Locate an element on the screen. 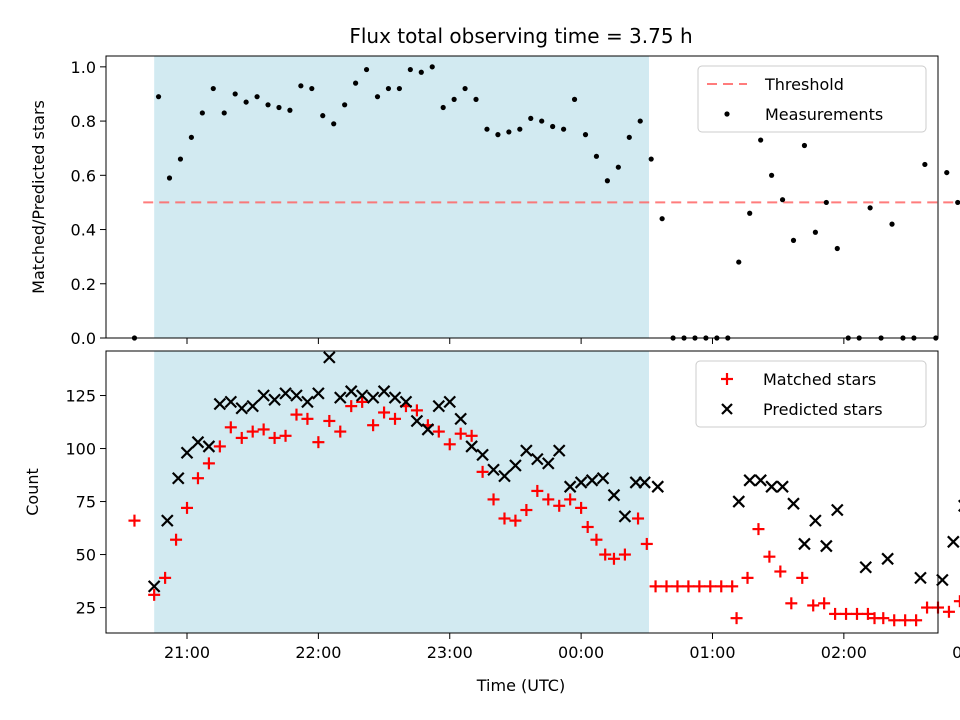 The height and width of the screenshot is (720, 960). bottom-y-tick-label: 75 is located at coordinates (86, 502).